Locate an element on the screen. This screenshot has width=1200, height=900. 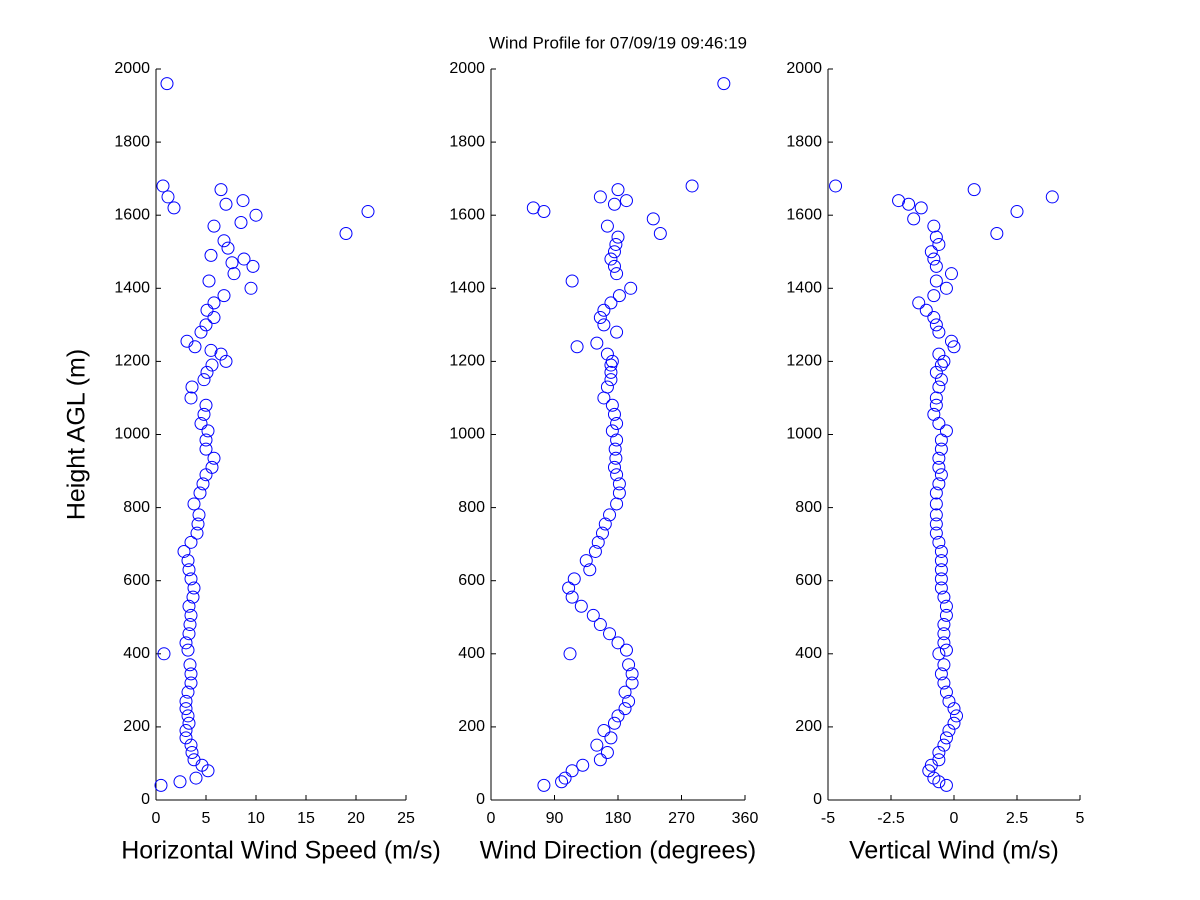
x-tick-label: 270 is located at coordinates (681, 818).